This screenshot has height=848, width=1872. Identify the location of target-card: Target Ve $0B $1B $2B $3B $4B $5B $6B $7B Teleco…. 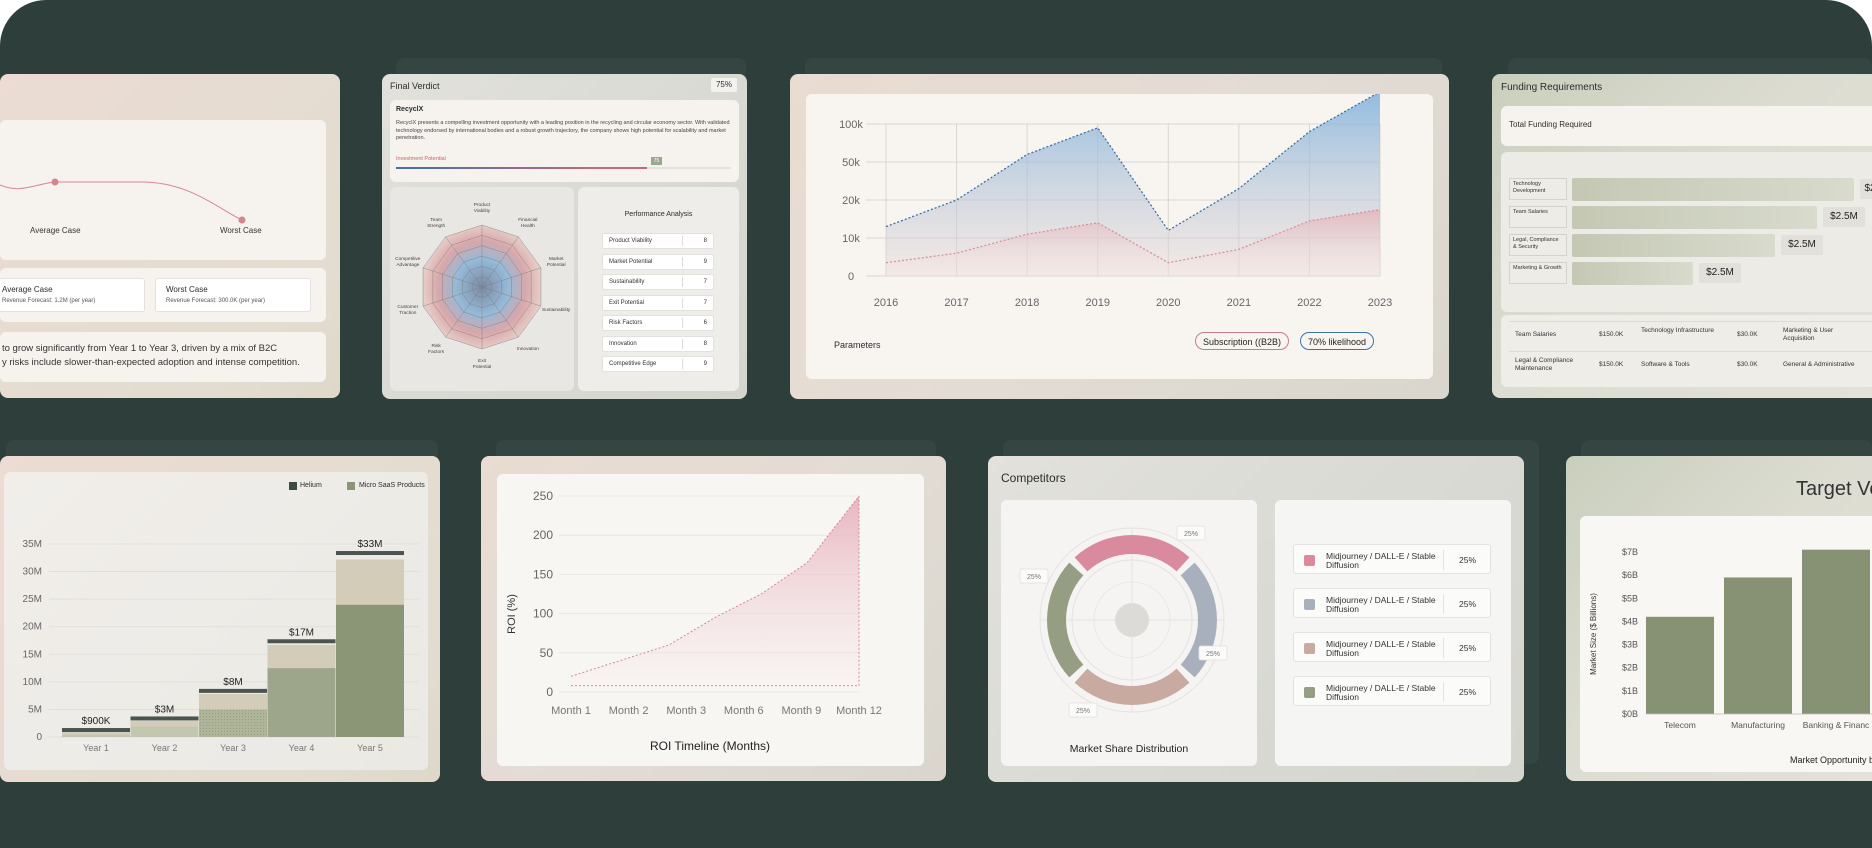
(1719, 618).